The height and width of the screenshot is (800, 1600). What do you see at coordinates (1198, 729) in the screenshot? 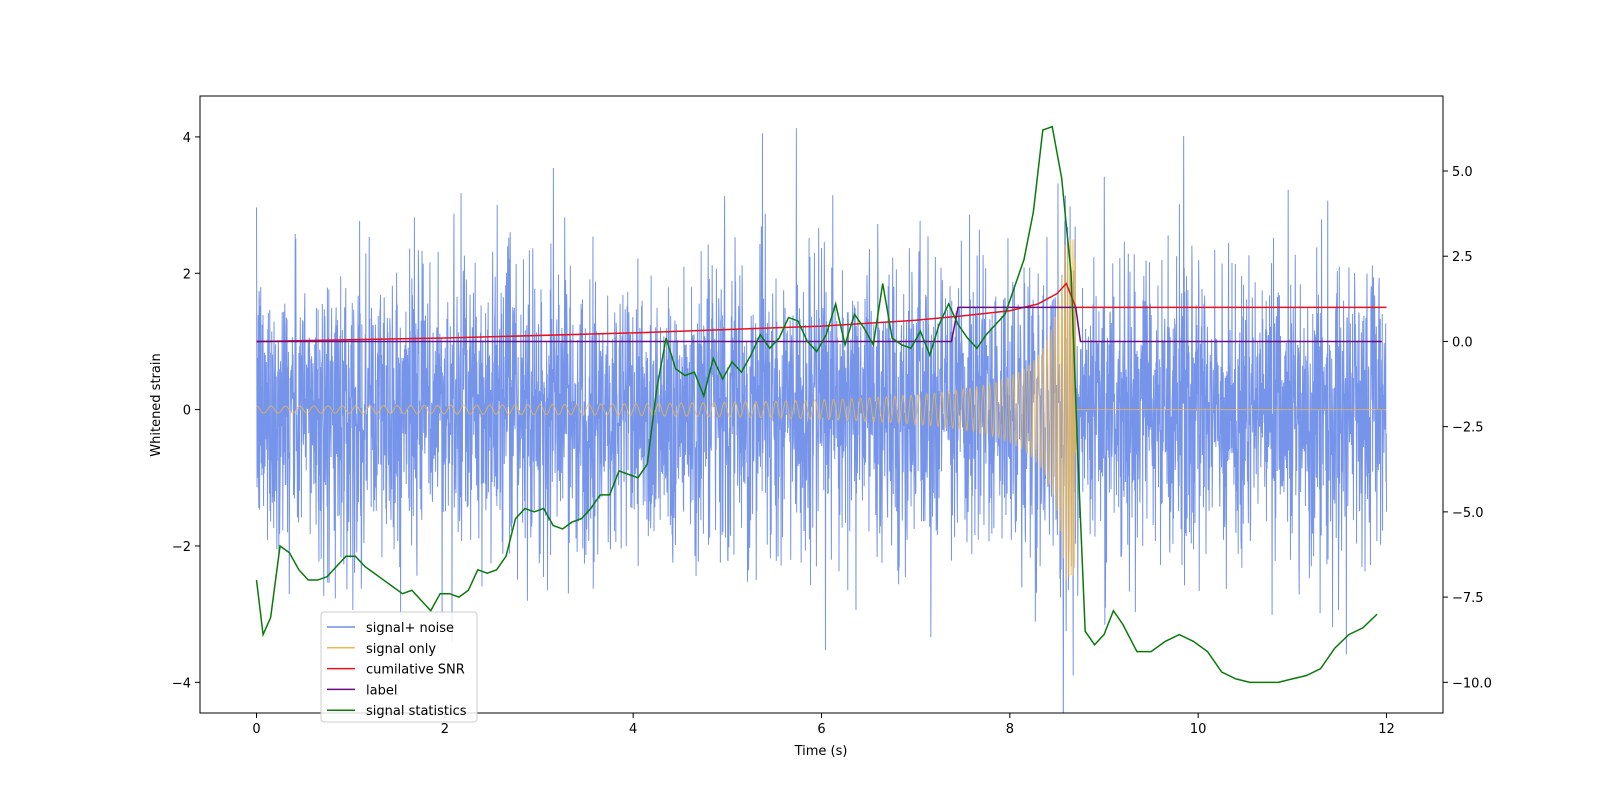
I see `x-tick-label: 10` at bounding box center [1198, 729].